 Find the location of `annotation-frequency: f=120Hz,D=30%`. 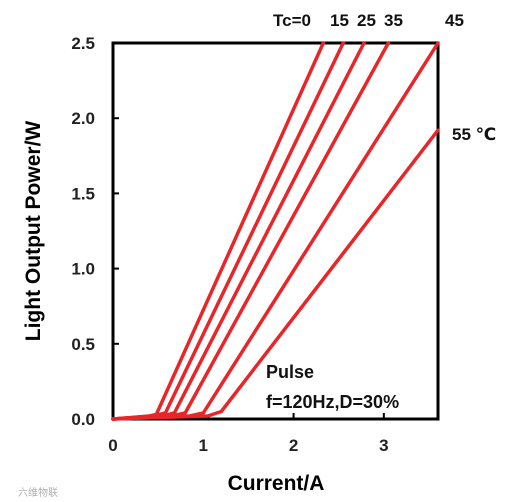

annotation-frequency: f=120Hz,D=30% is located at coordinates (332, 402).